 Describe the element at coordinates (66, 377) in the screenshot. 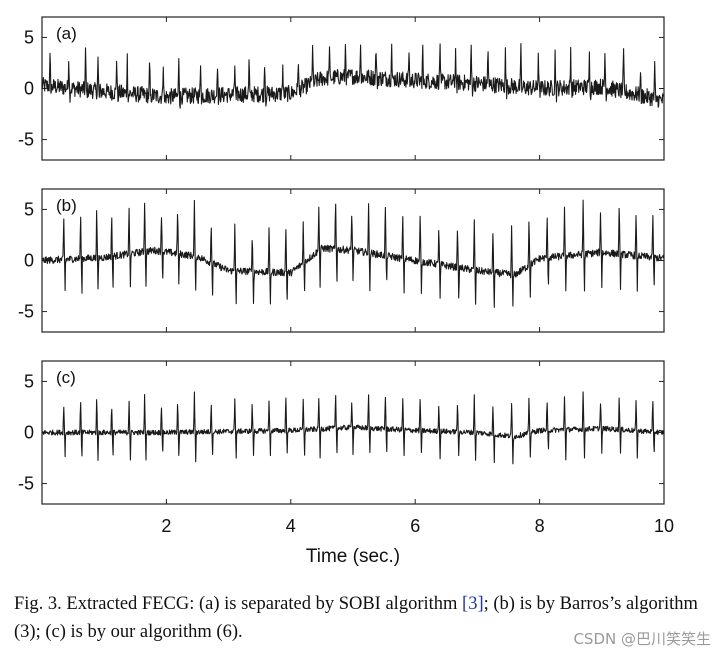

I see `panel-c-label: (c)` at that location.